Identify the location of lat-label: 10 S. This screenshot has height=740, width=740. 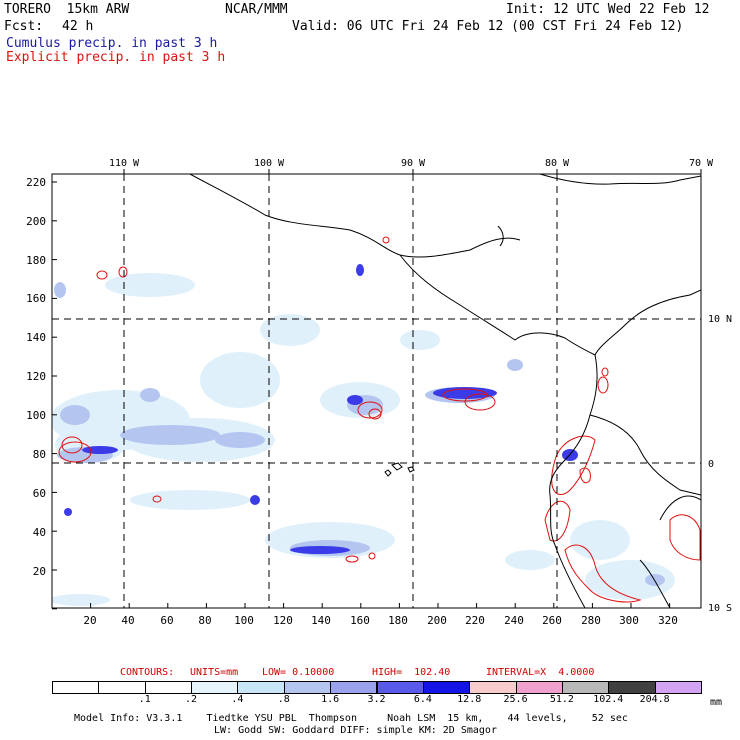
(720, 608).